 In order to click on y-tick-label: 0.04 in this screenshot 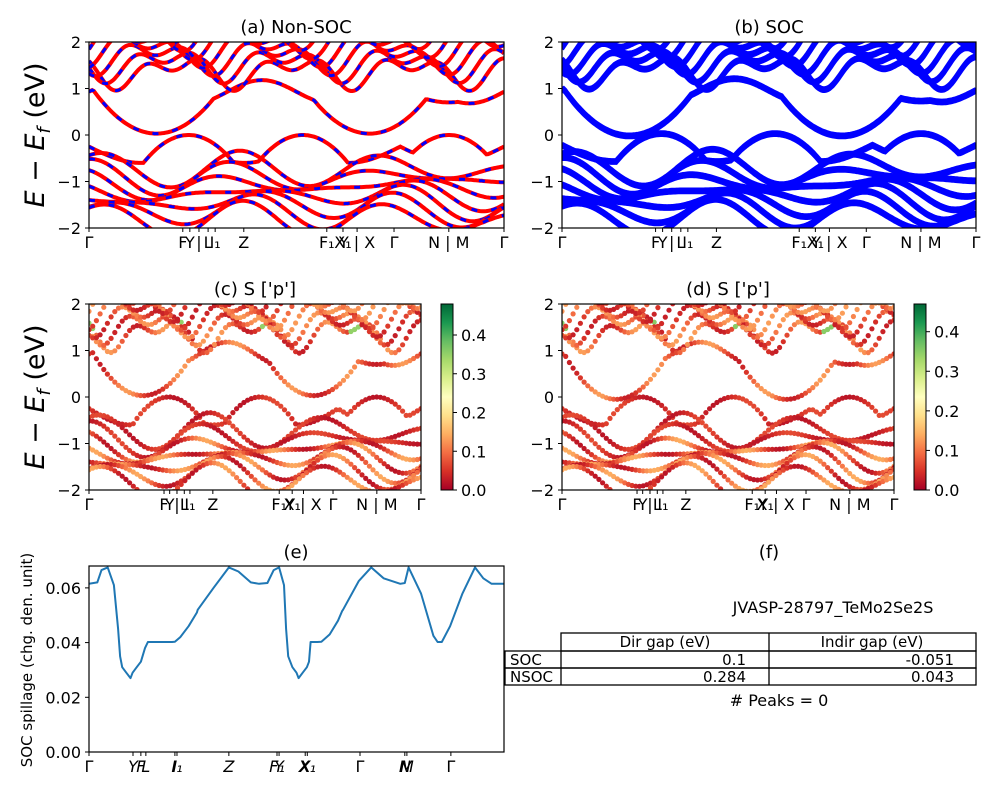, I will do `click(63, 643)`.